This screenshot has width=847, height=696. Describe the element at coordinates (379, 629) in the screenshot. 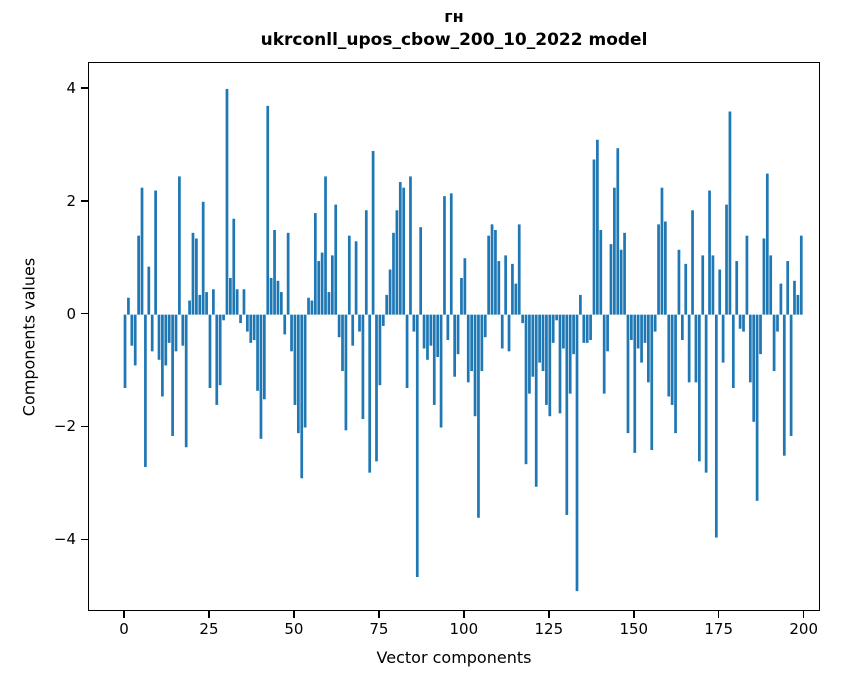

I see `x-tick-label: 75` at that location.